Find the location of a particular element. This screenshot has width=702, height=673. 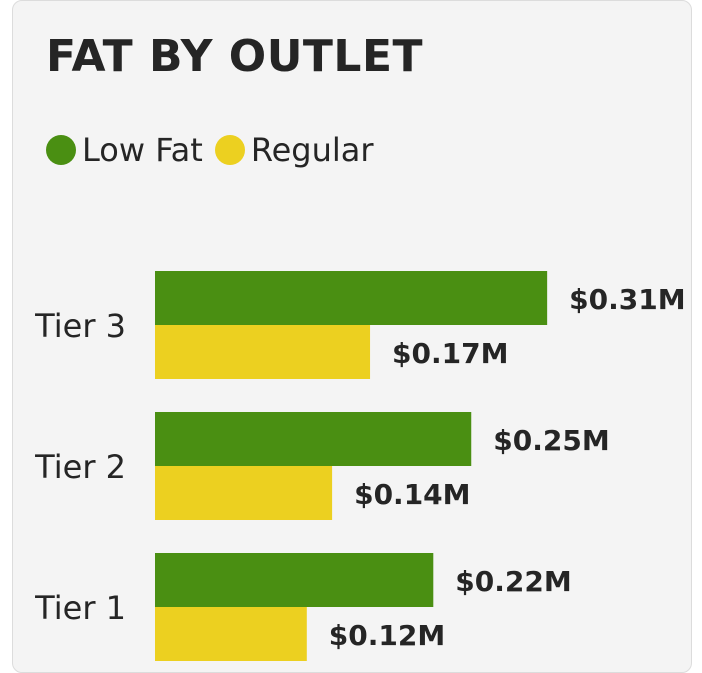

chart-title: FAT BY OUTLET is located at coordinates (235, 56).